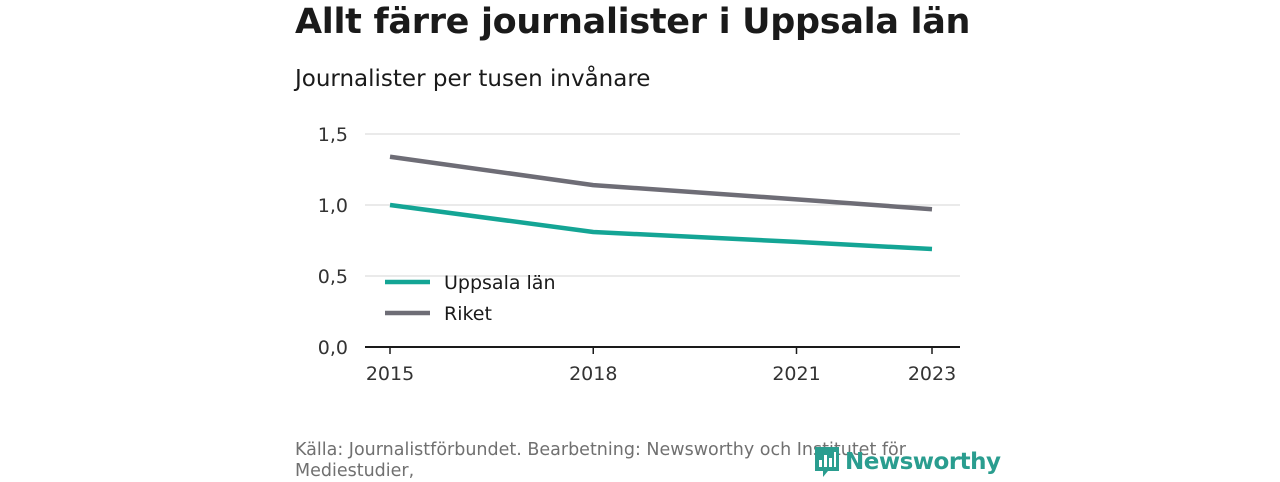  What do you see at coordinates (333, 348) in the screenshot?
I see `y-tick-label: 0,0` at bounding box center [333, 348].